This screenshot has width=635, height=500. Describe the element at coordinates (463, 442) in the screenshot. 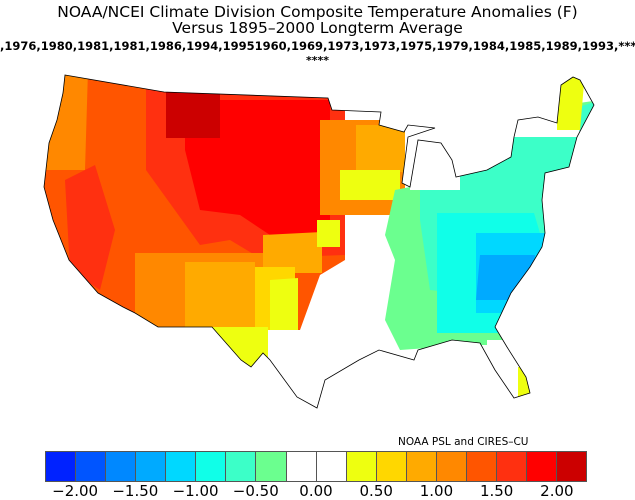

I see `credit-text: NOAA PSL and CIRES–CU` at that location.